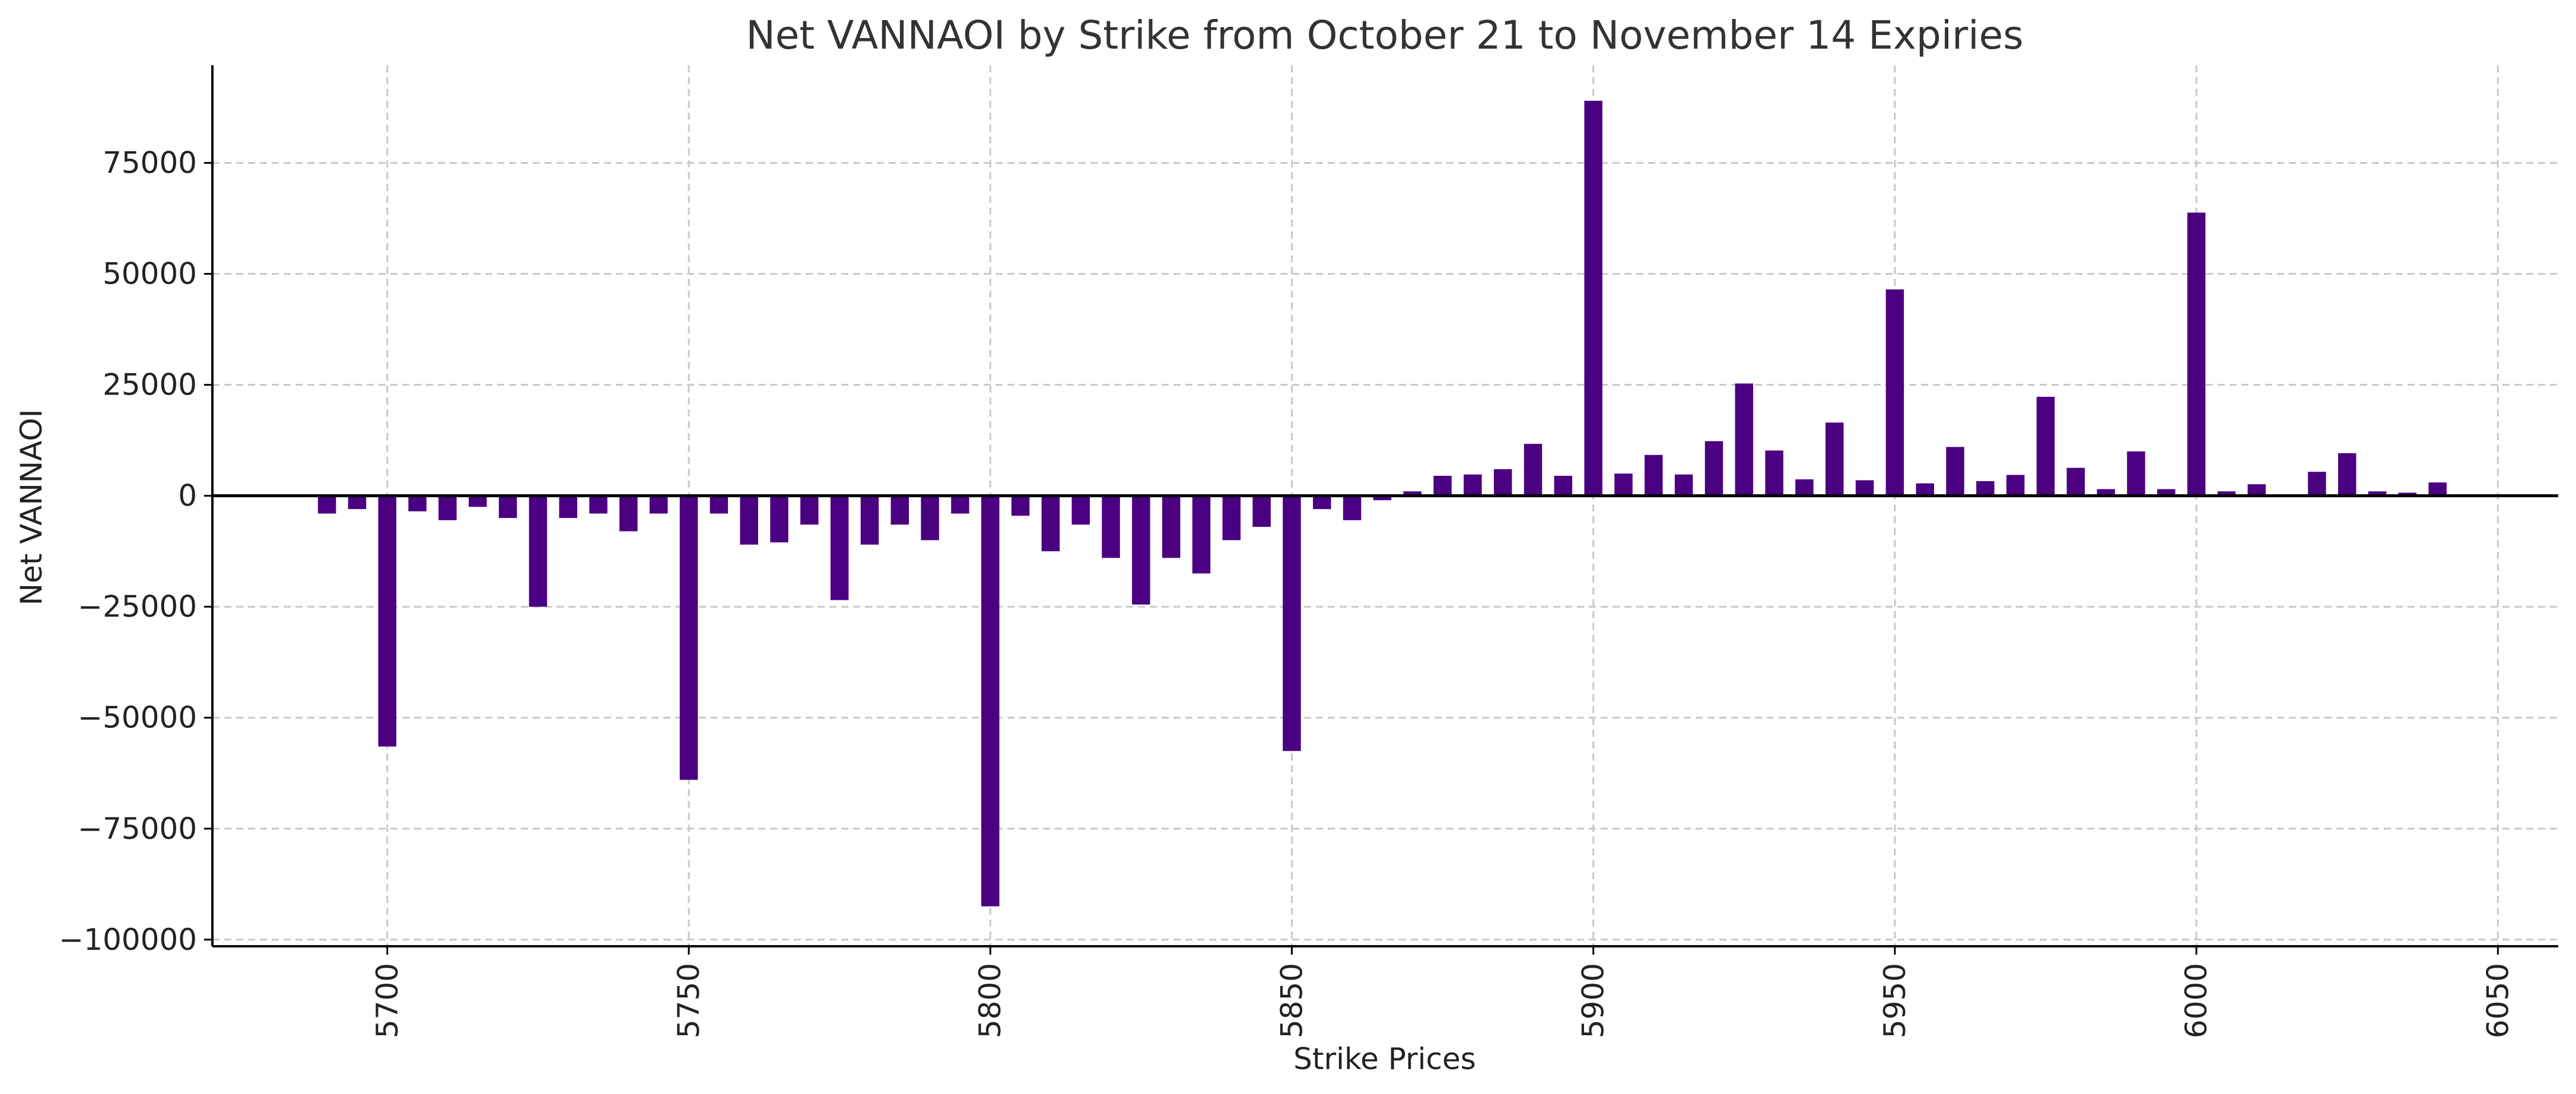 The width and height of the screenshot is (2576, 1094). What do you see at coordinates (1593, 1000) in the screenshot?
I see `x-tick-label: 5900` at bounding box center [1593, 1000].